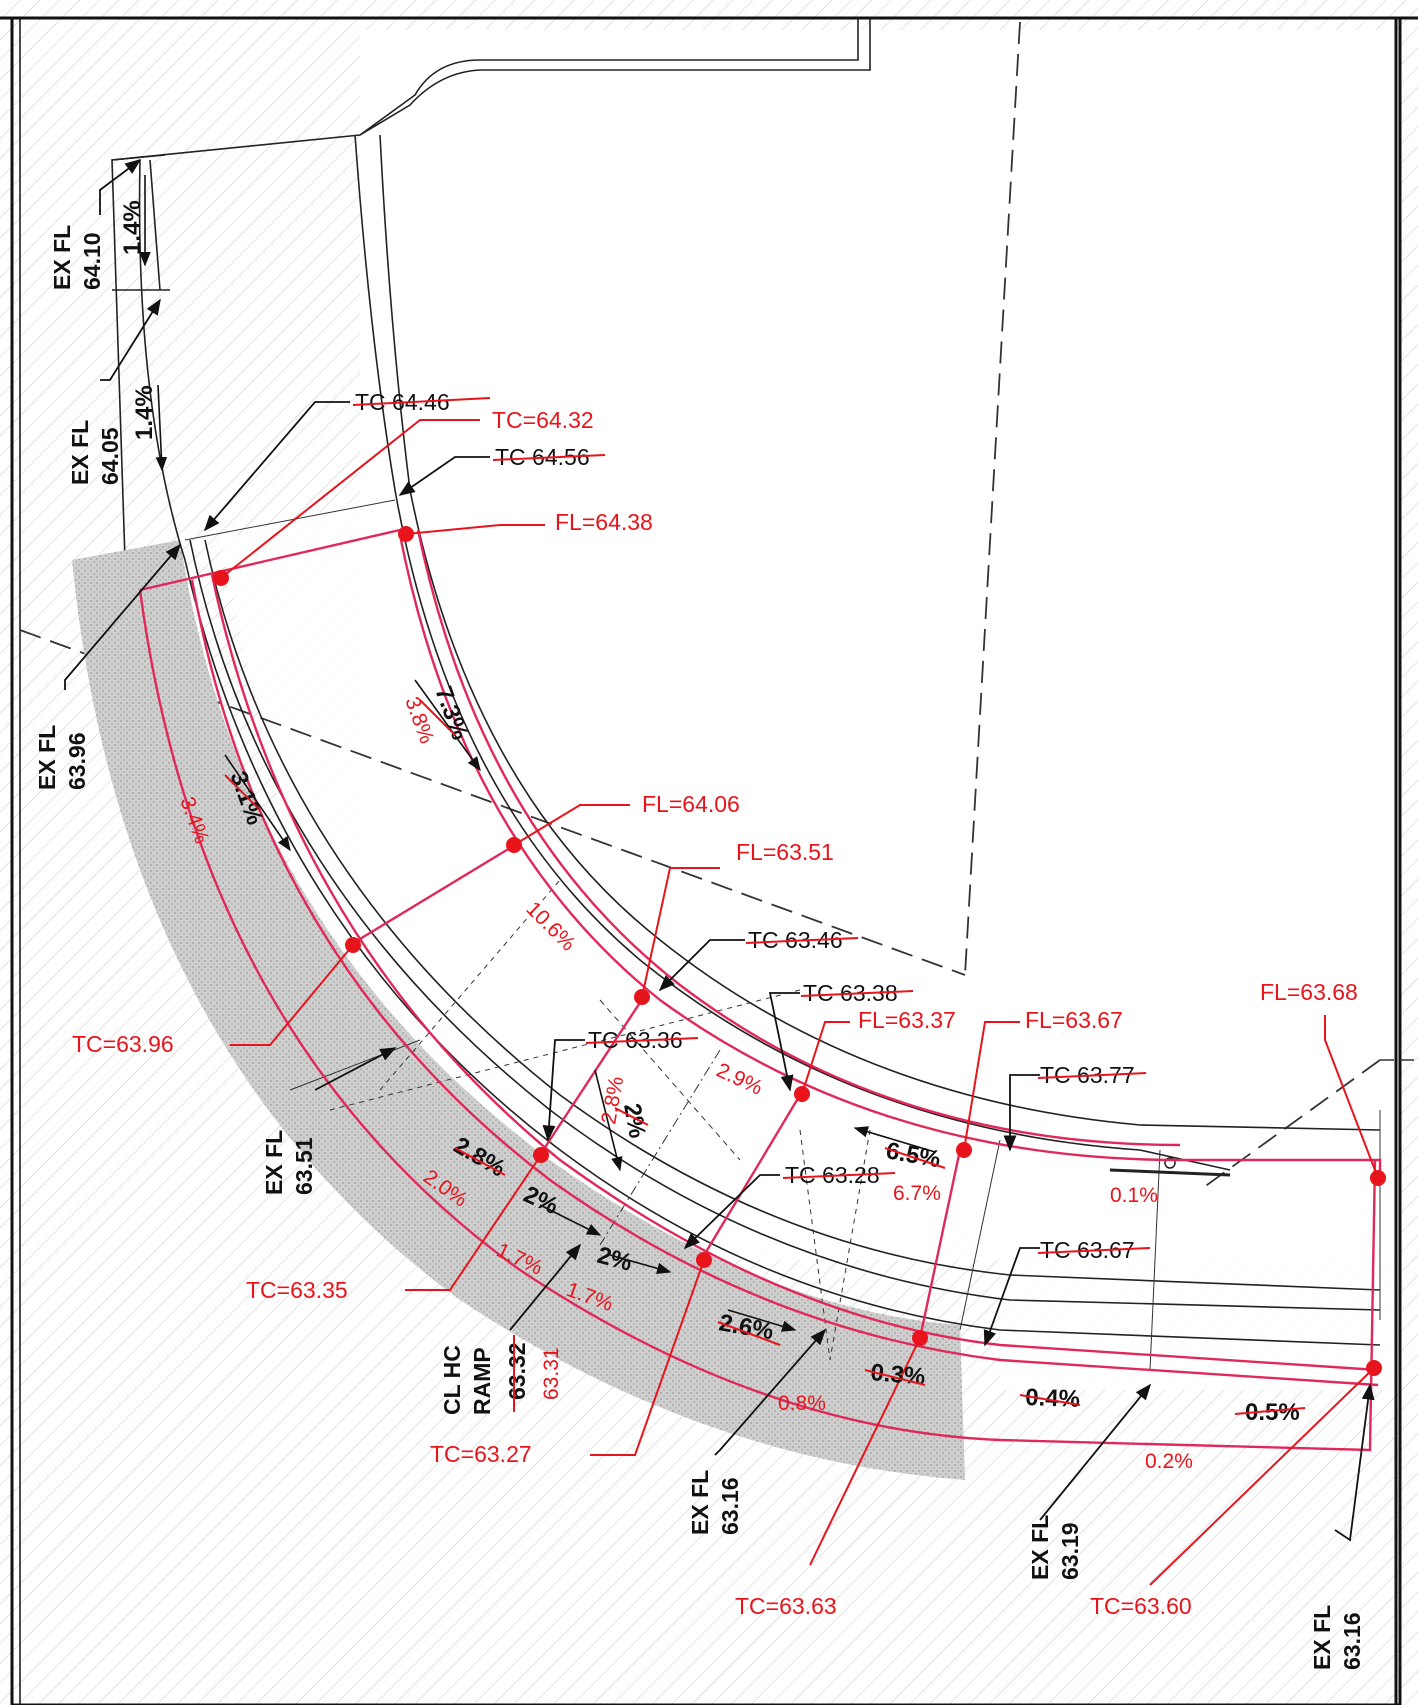 Image resolution: width=1418 pixels, height=1705 pixels. I want to click on slope-label-red: 0.2%, so click(1169, 1461).